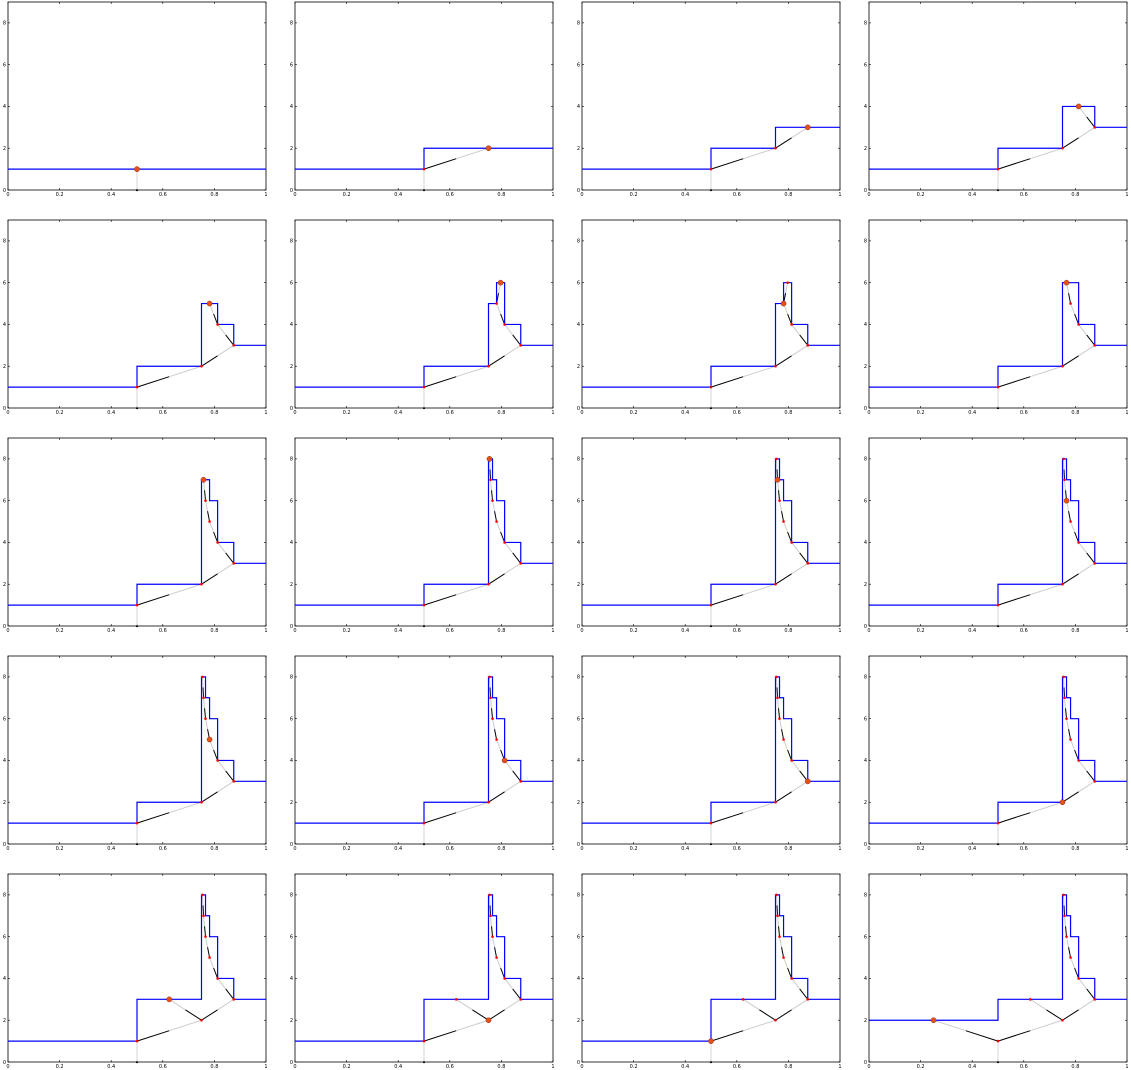 The image size is (1131, 1070). What do you see at coordinates (709, 535) in the screenshot?
I see `chart-panel-11: 0 0.2 0.4 0.6 0.8 1 0 2 4 6 8` at bounding box center [709, 535].